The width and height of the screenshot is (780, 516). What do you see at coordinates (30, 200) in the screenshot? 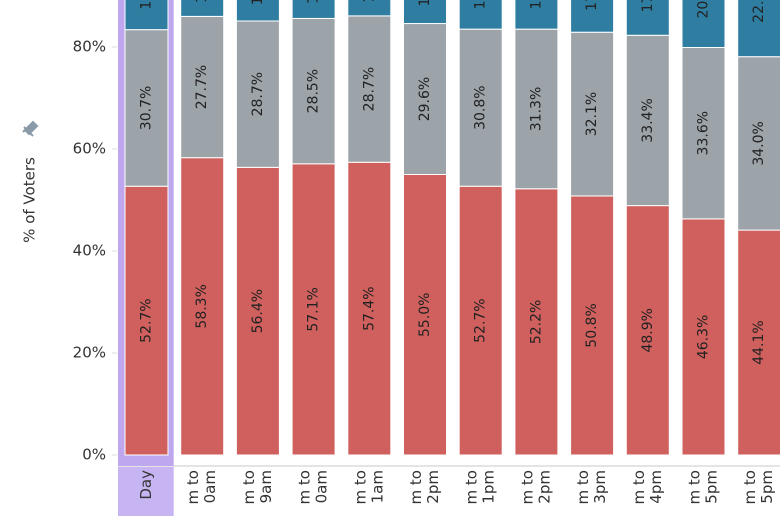
I see `y-axis-label: % of Voters` at bounding box center [30, 200].